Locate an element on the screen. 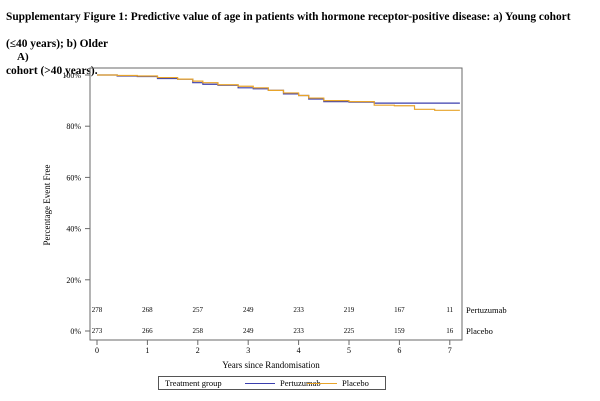 This screenshot has height=401, width=600. legend-swatch-pertuzumab is located at coordinates (260, 383).